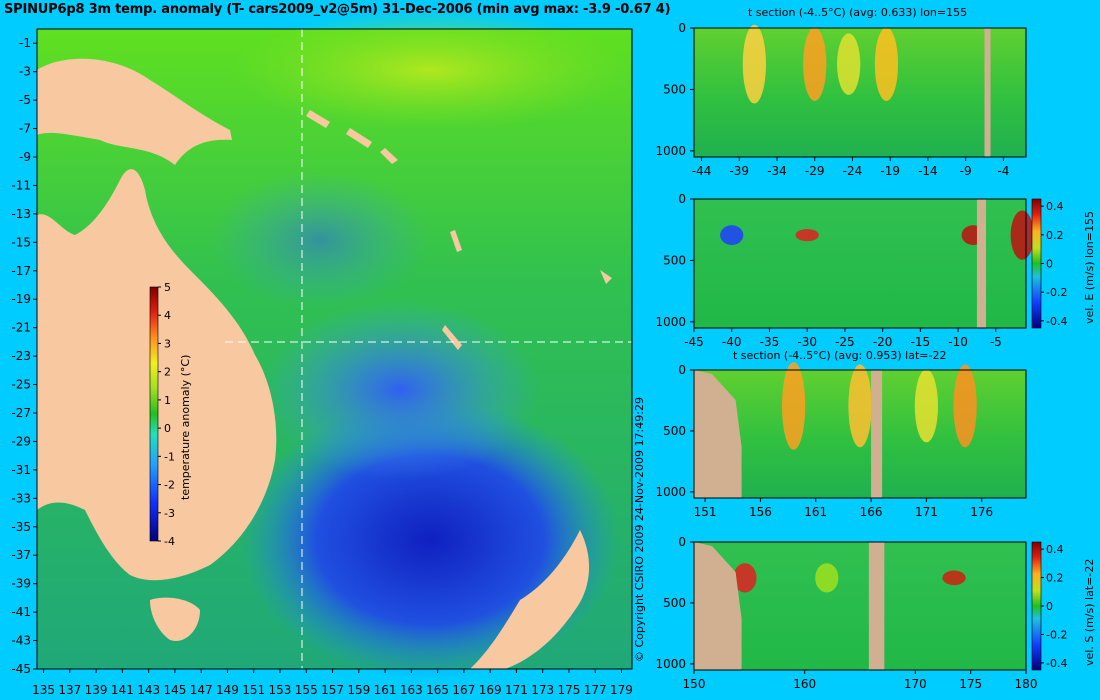 The height and width of the screenshot is (700, 1100). Describe the element at coordinates (694, 342) in the screenshot. I see `section-2-x-tick-label: -45` at that location.